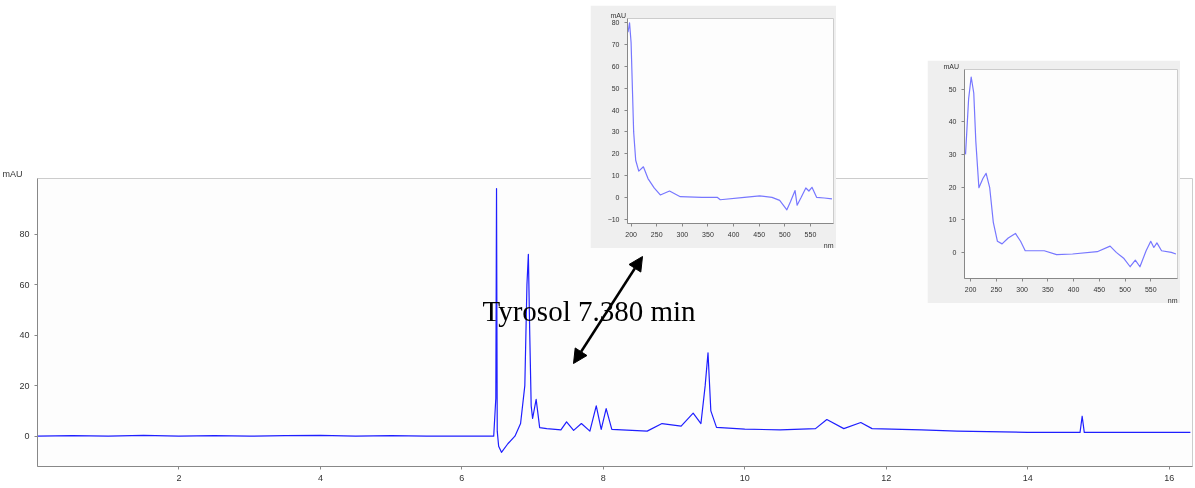  I want to click on x-tick-label: 10, so click(744, 477).